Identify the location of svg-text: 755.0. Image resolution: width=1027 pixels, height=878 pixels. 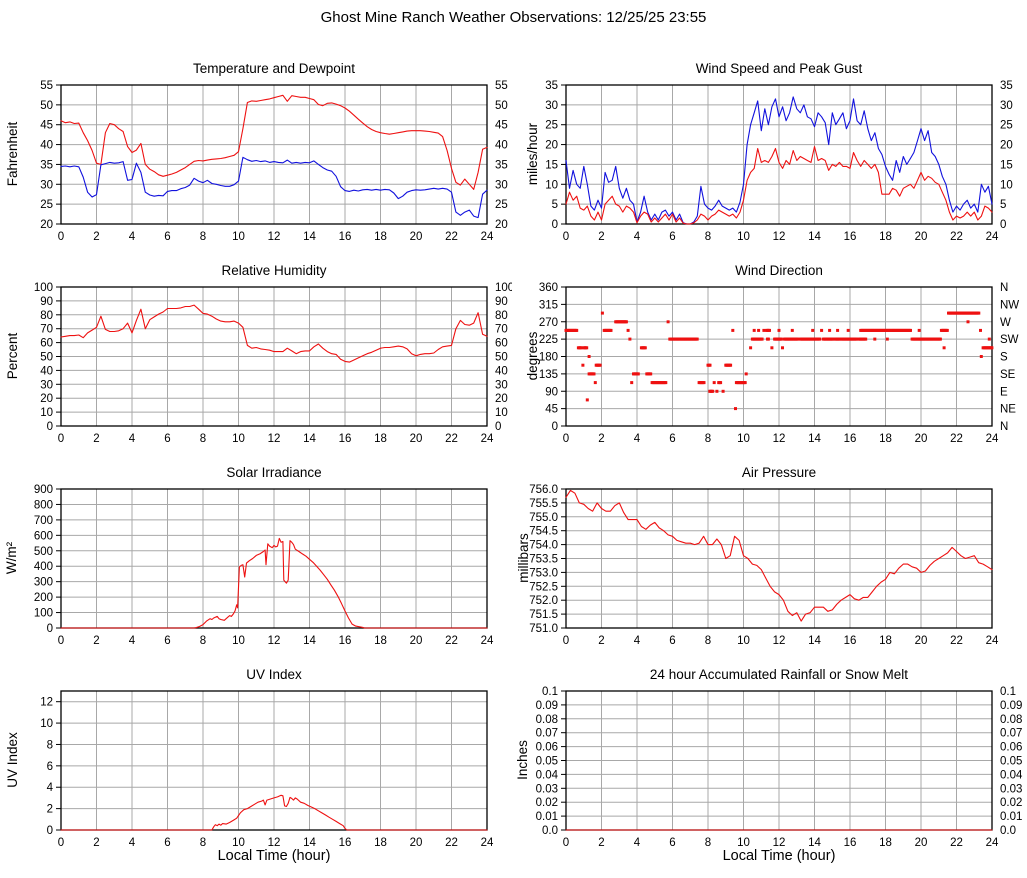
(543, 518).